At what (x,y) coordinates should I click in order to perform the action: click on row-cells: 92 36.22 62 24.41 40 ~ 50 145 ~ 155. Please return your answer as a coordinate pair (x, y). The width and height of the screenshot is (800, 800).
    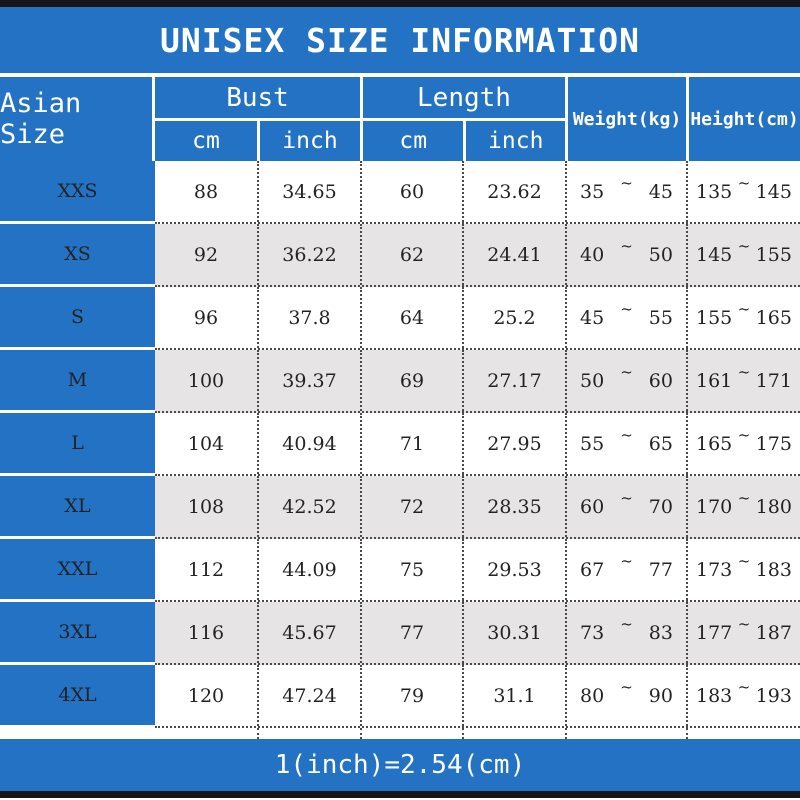
    Looking at the image, I should click on (477, 255).